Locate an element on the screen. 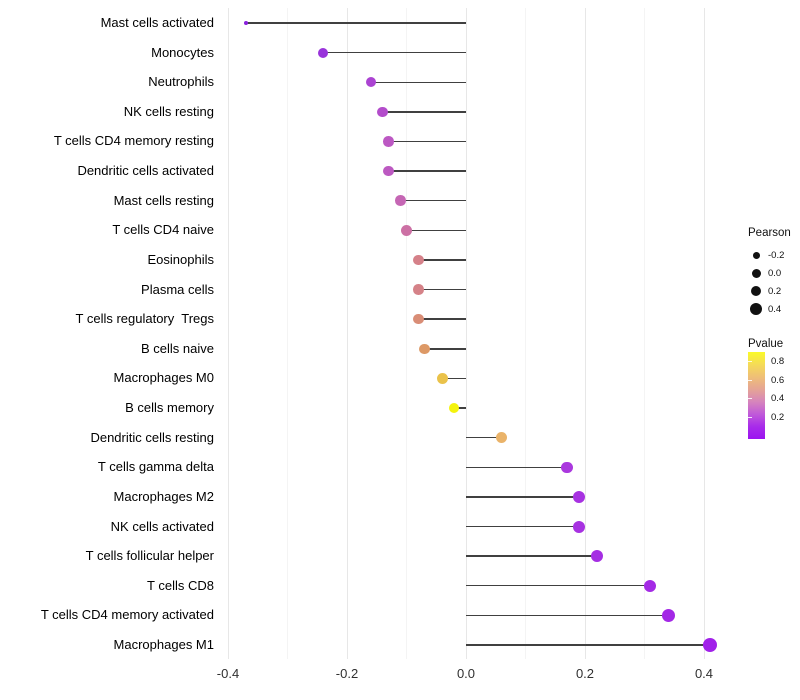 The height and width of the screenshot is (700, 800). x-axis-tick-label: -0.4 is located at coordinates (228, 673).